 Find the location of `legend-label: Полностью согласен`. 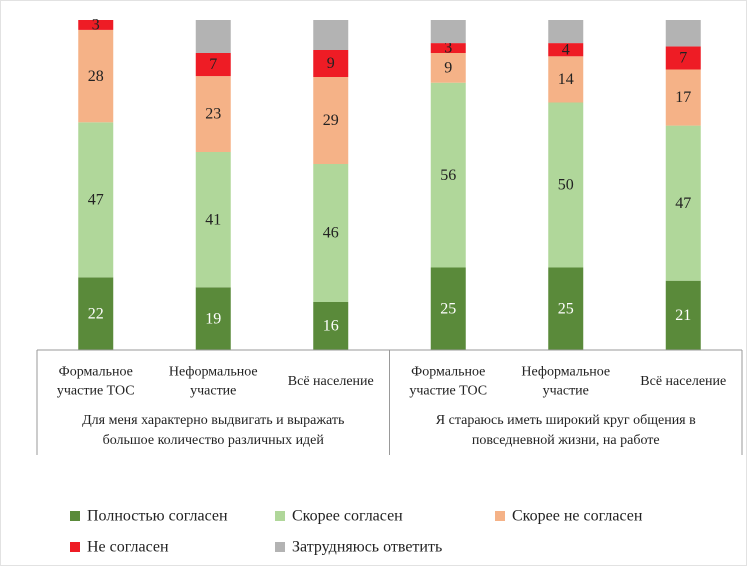

legend-label: Полностью согласен is located at coordinates (157, 516).